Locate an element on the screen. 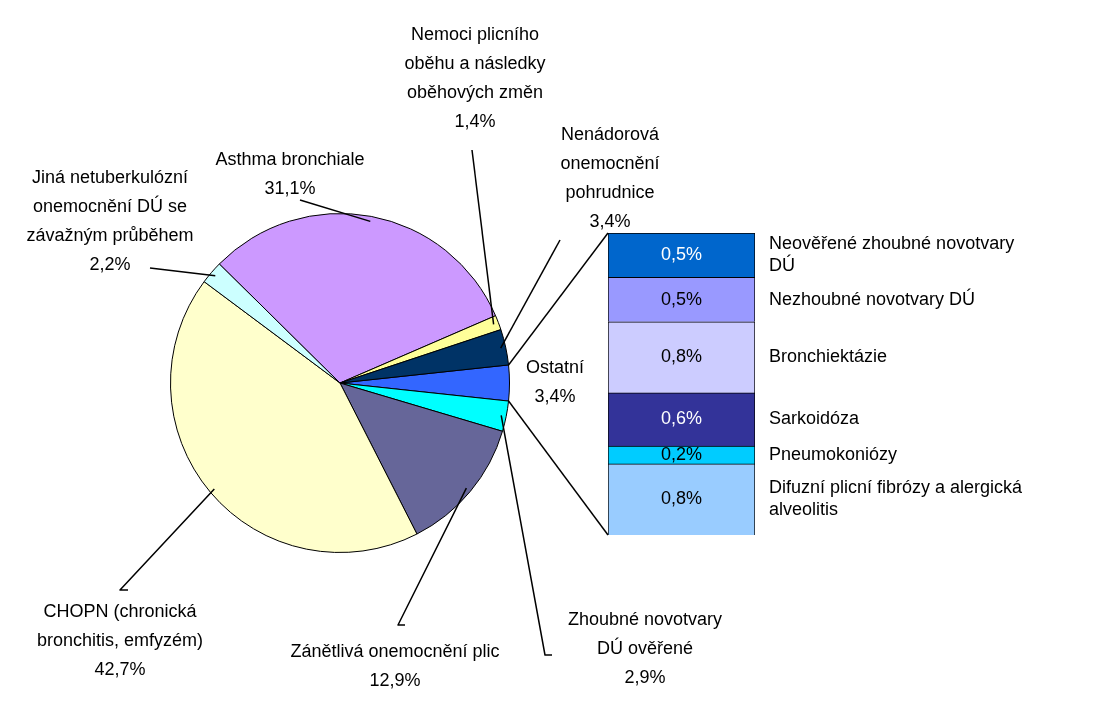  data-label: 0,6% is located at coordinates (681, 418).